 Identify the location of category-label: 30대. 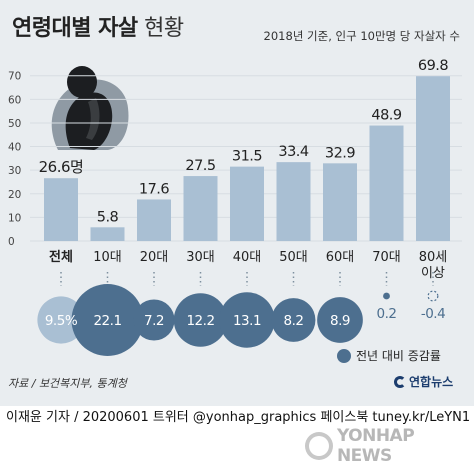
(200, 257).